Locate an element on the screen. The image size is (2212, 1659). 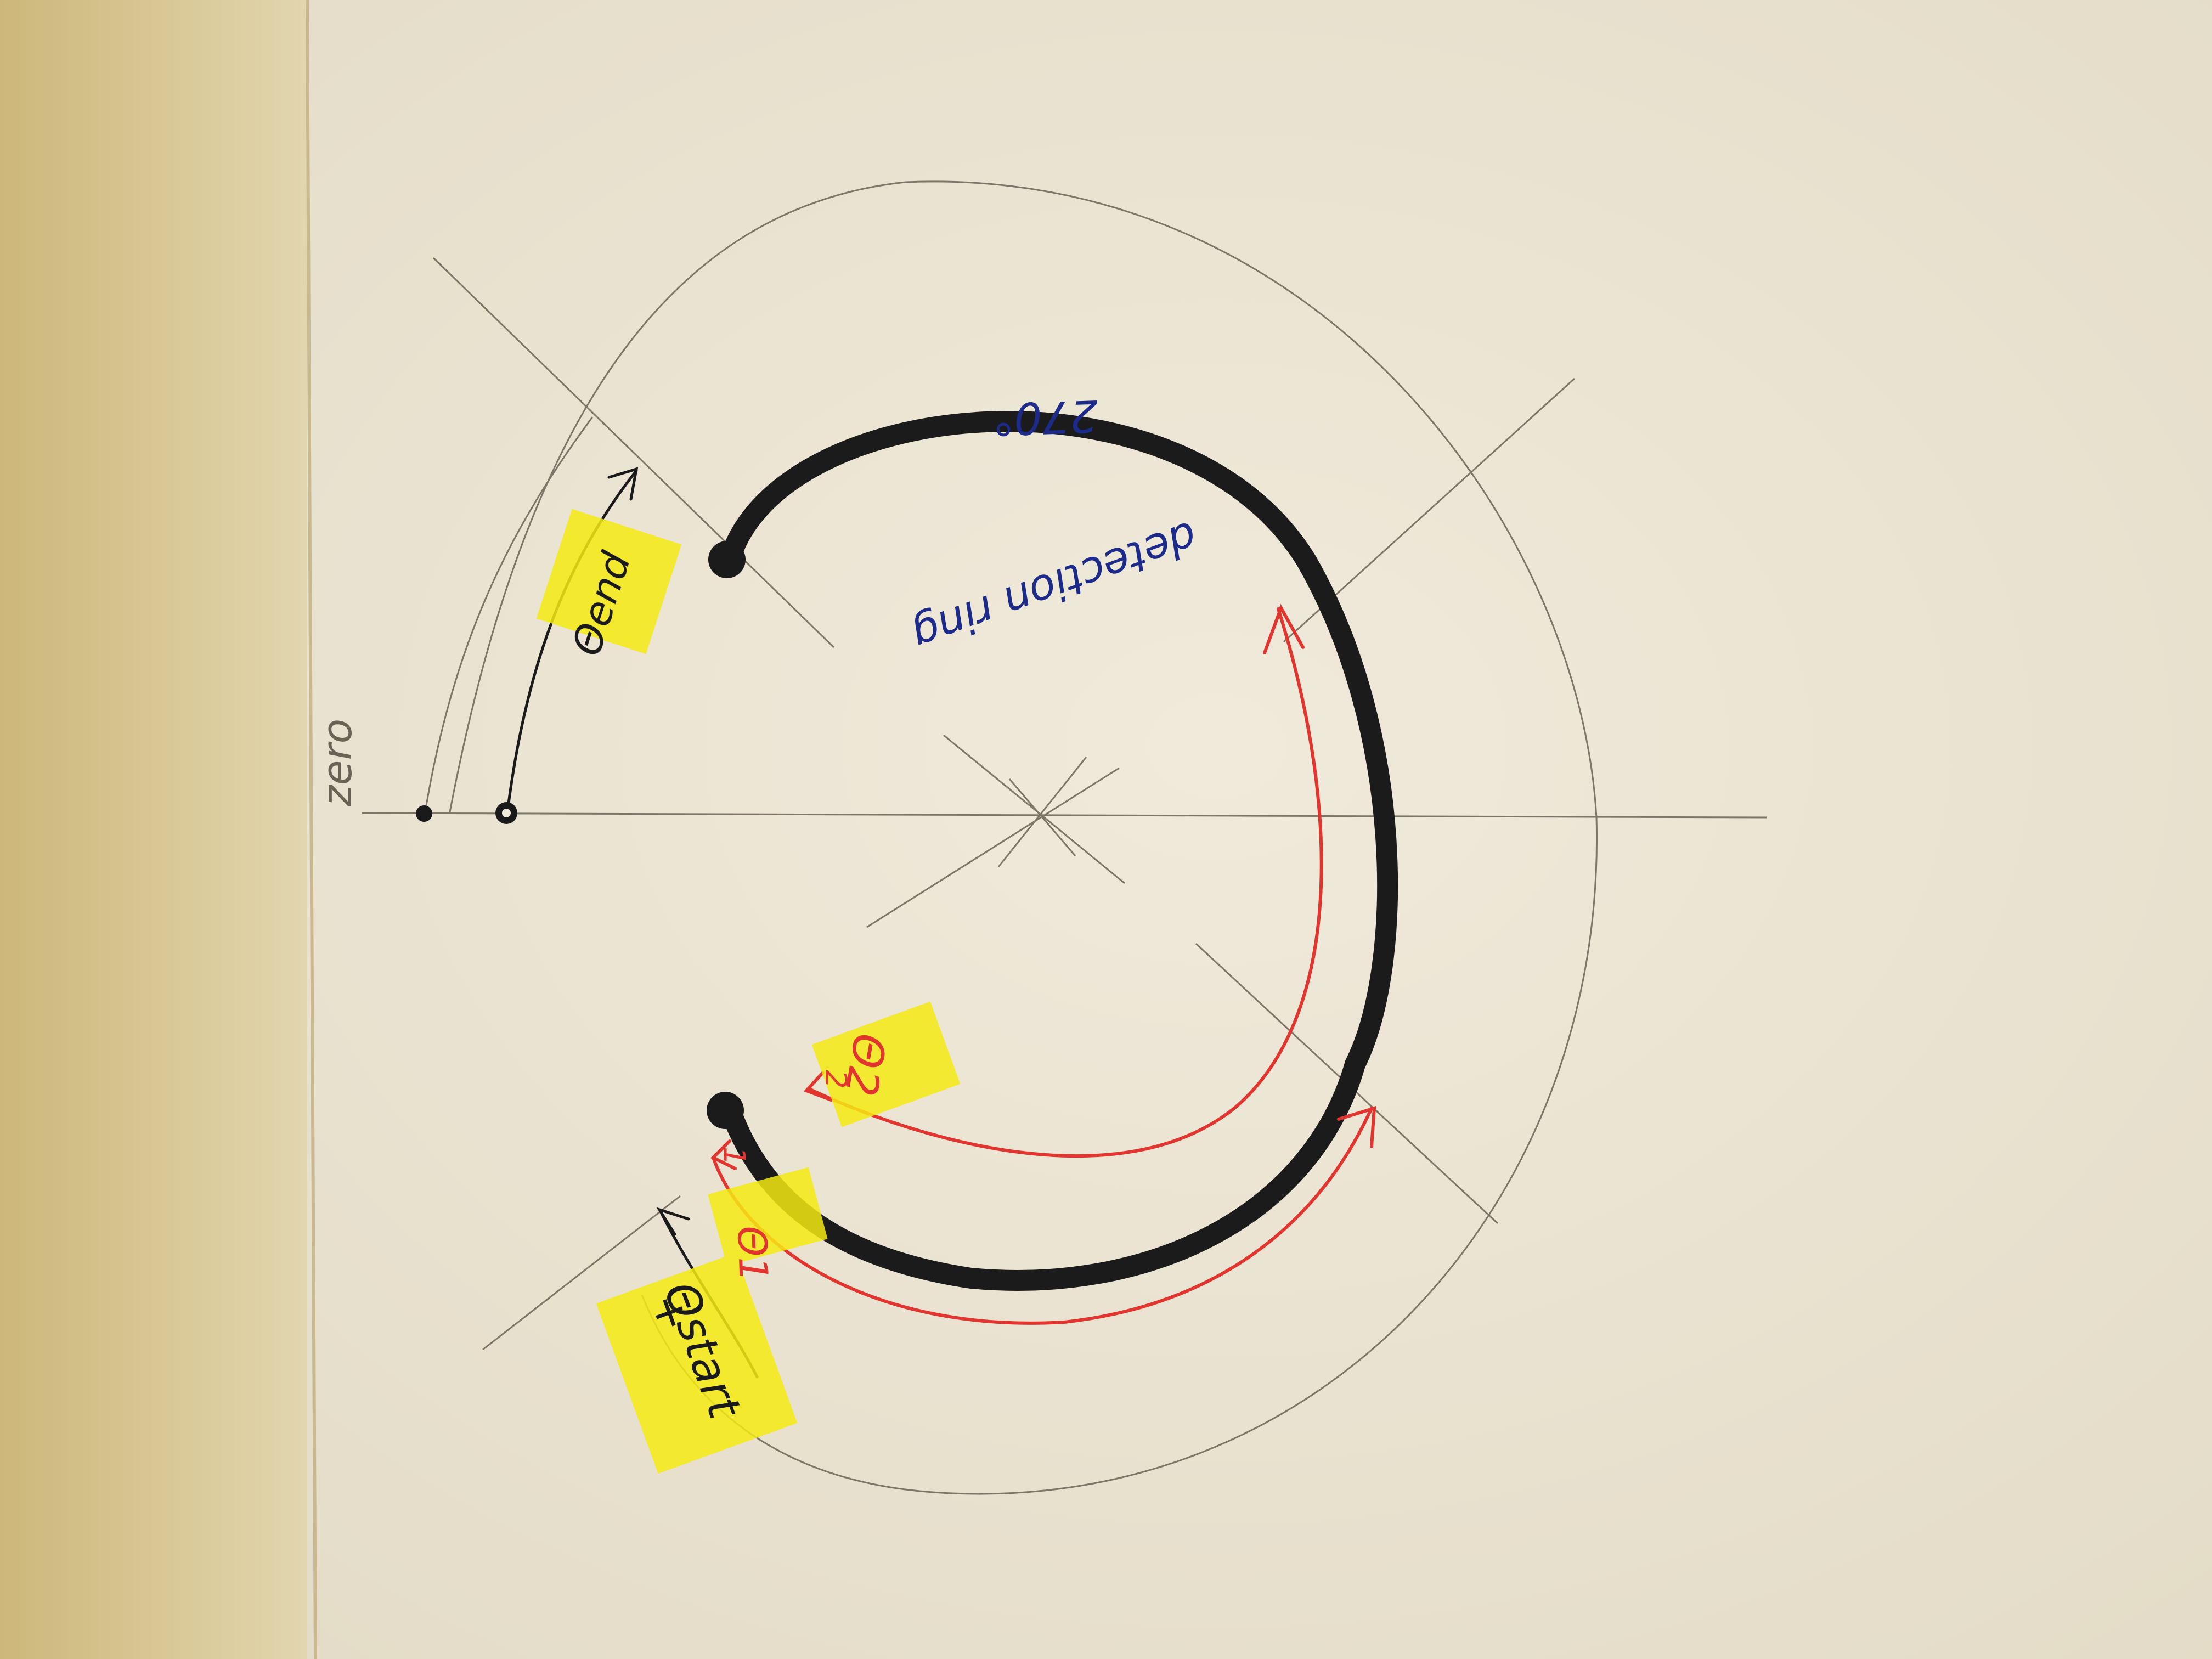
diagonal-line-a-cont is located at coordinates (1034, 809).